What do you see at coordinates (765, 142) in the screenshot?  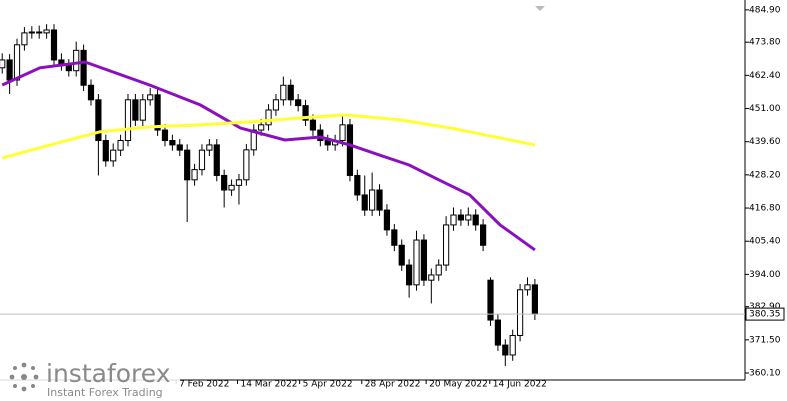 I see `y-tick-label: 439.60` at bounding box center [765, 142].